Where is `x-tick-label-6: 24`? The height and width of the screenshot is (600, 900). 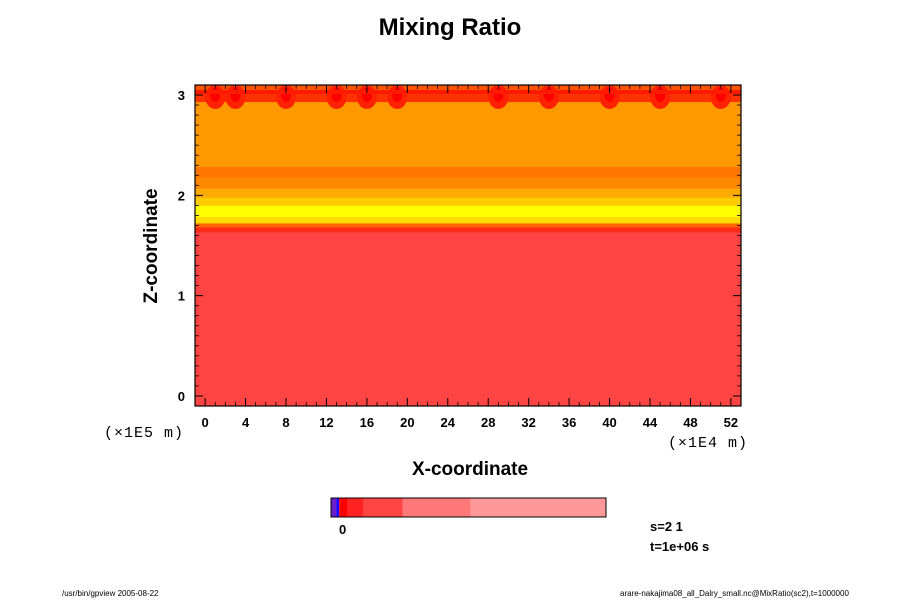 x-tick-label-6: 24 is located at coordinates (448, 422).